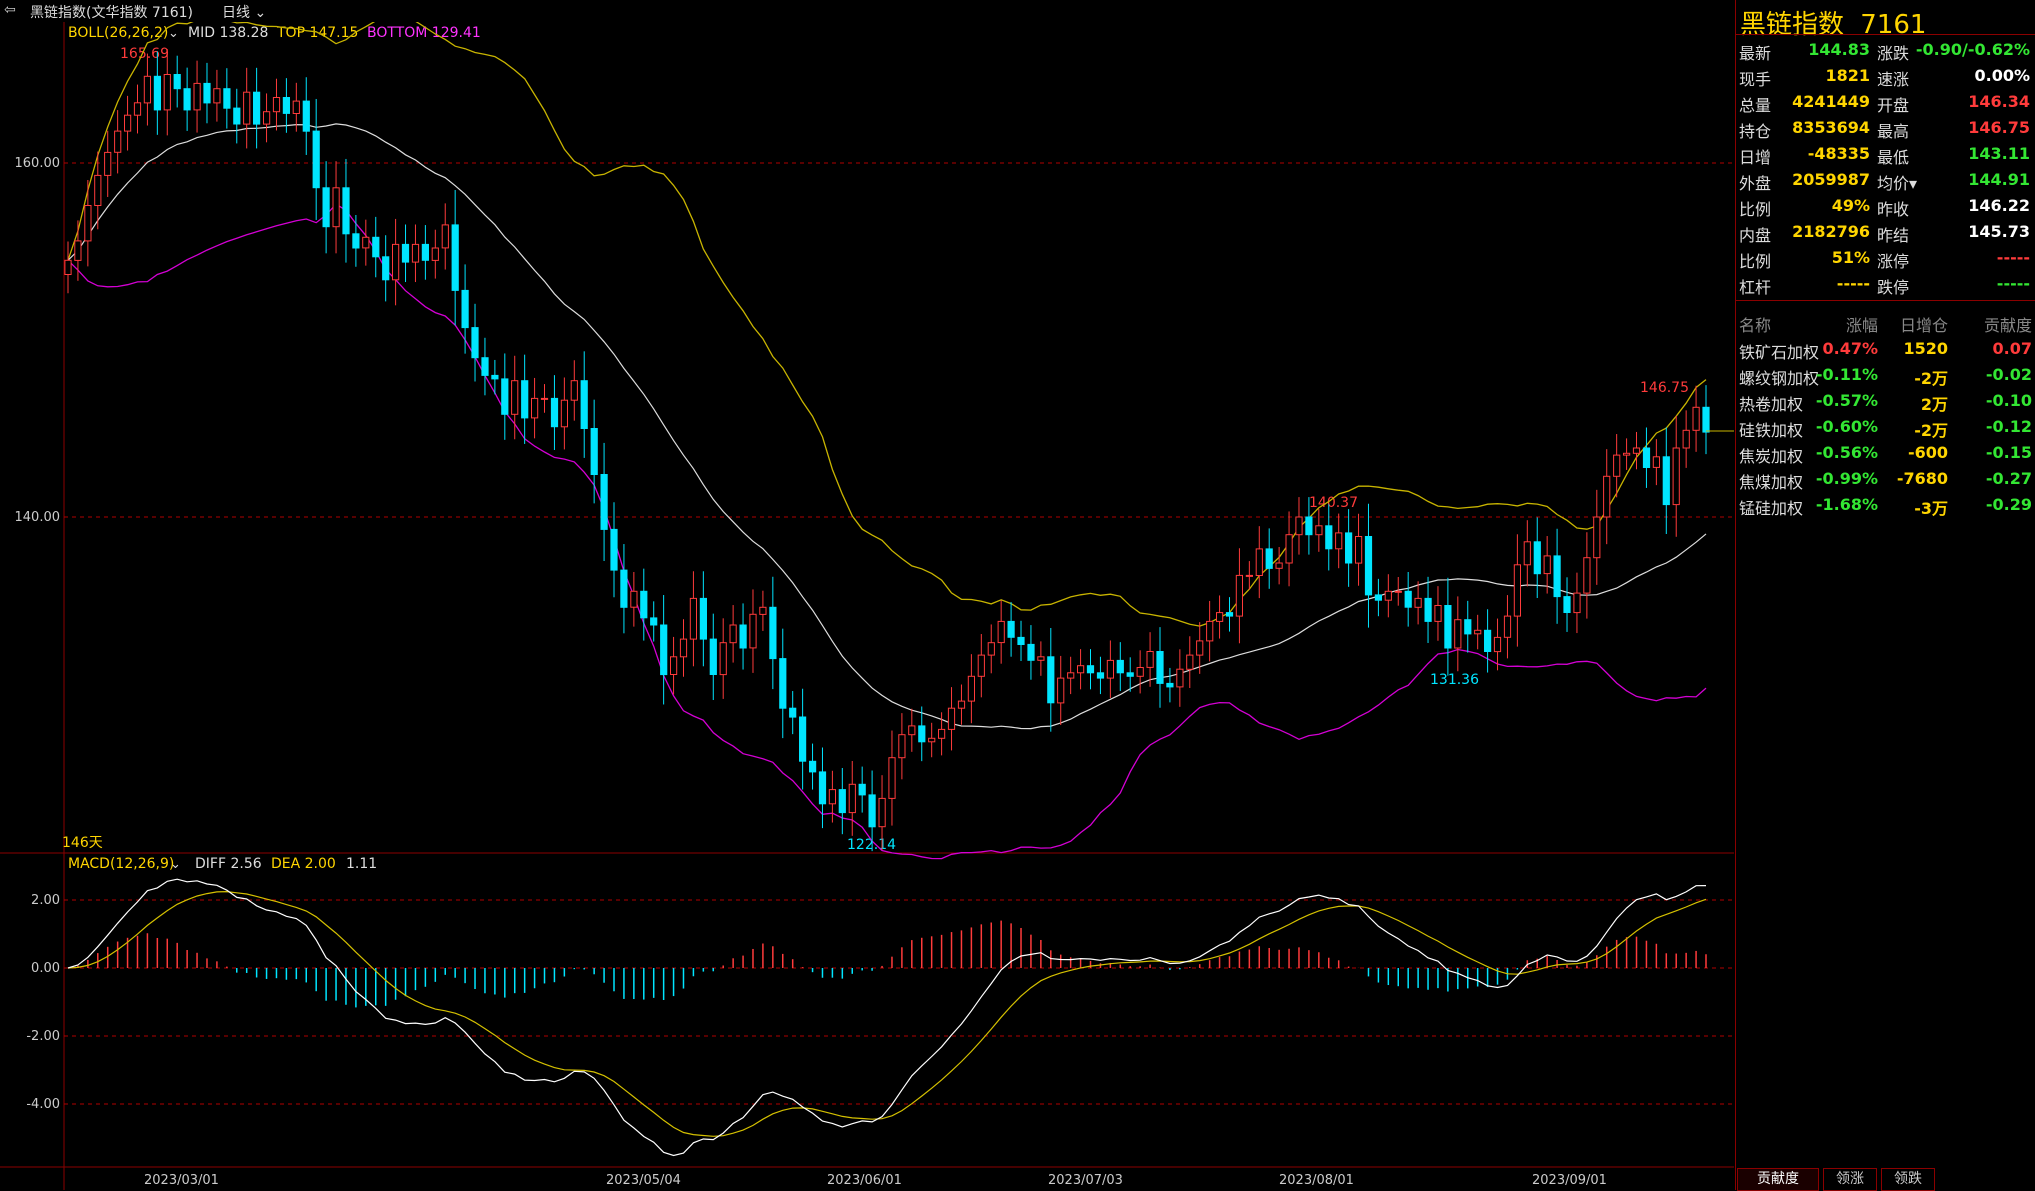 This screenshot has width=2035, height=1191. What do you see at coordinates (228, 33) in the screenshot?
I see `boll-mid: MID 138.28` at bounding box center [228, 33].